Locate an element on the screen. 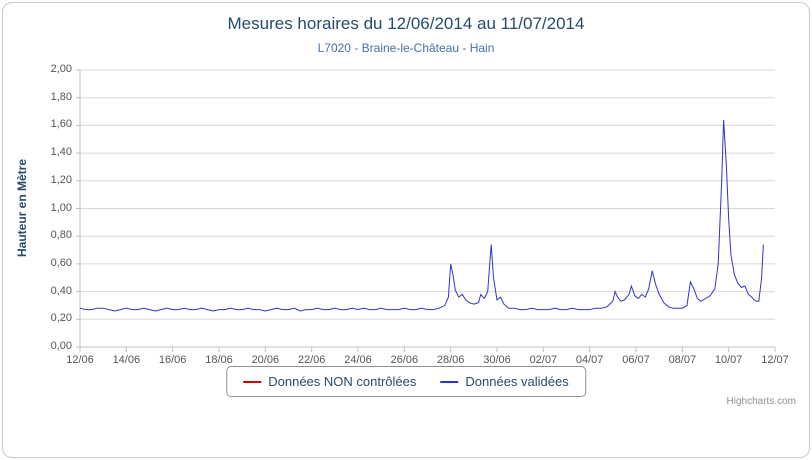 The width and height of the screenshot is (812, 460). x-tick-label: 06/07 is located at coordinates (636, 360).